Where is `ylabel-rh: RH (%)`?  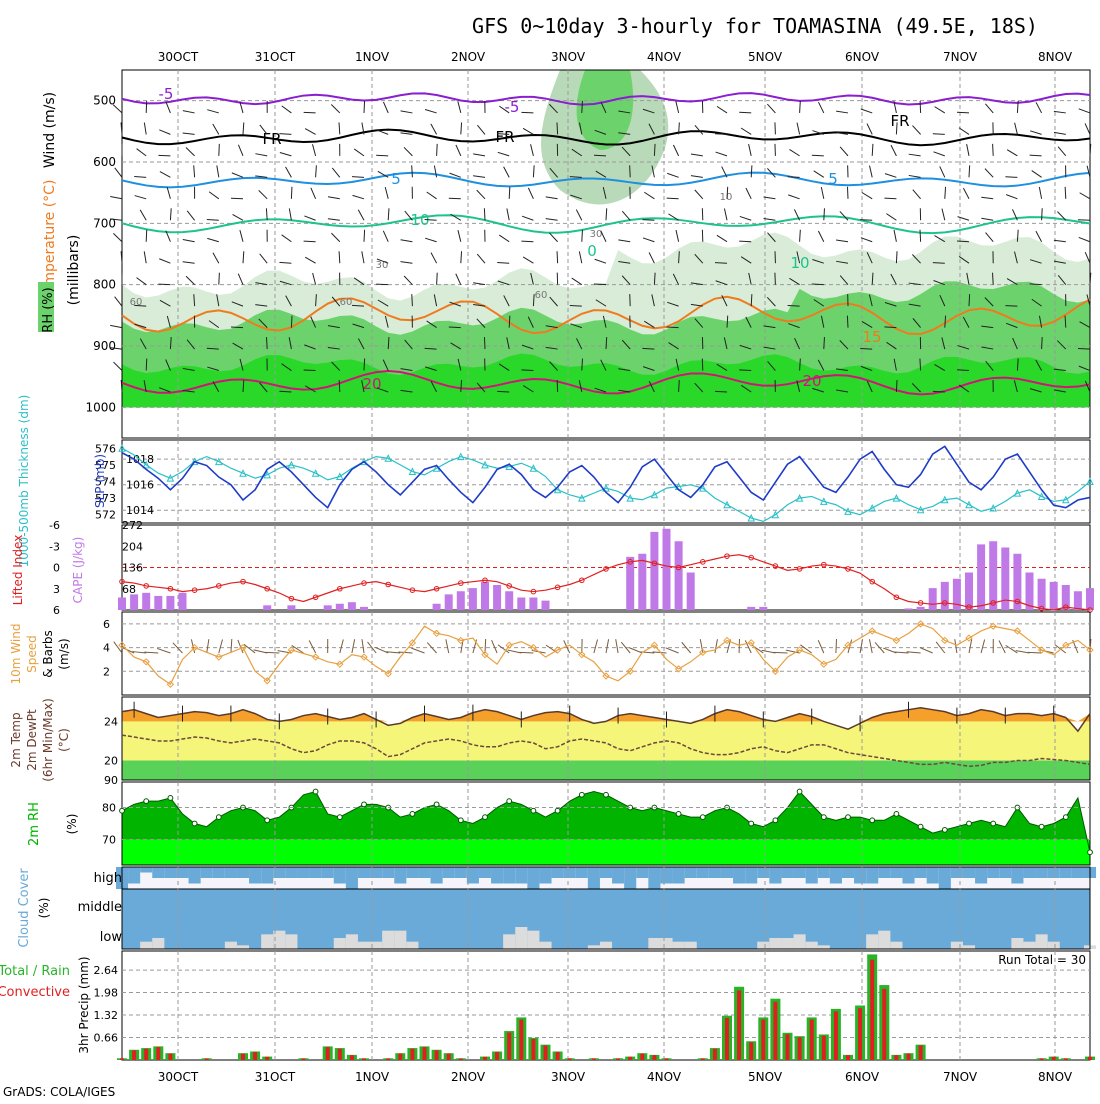
ylabel-rh: RH (%) is located at coordinates (48, 309).